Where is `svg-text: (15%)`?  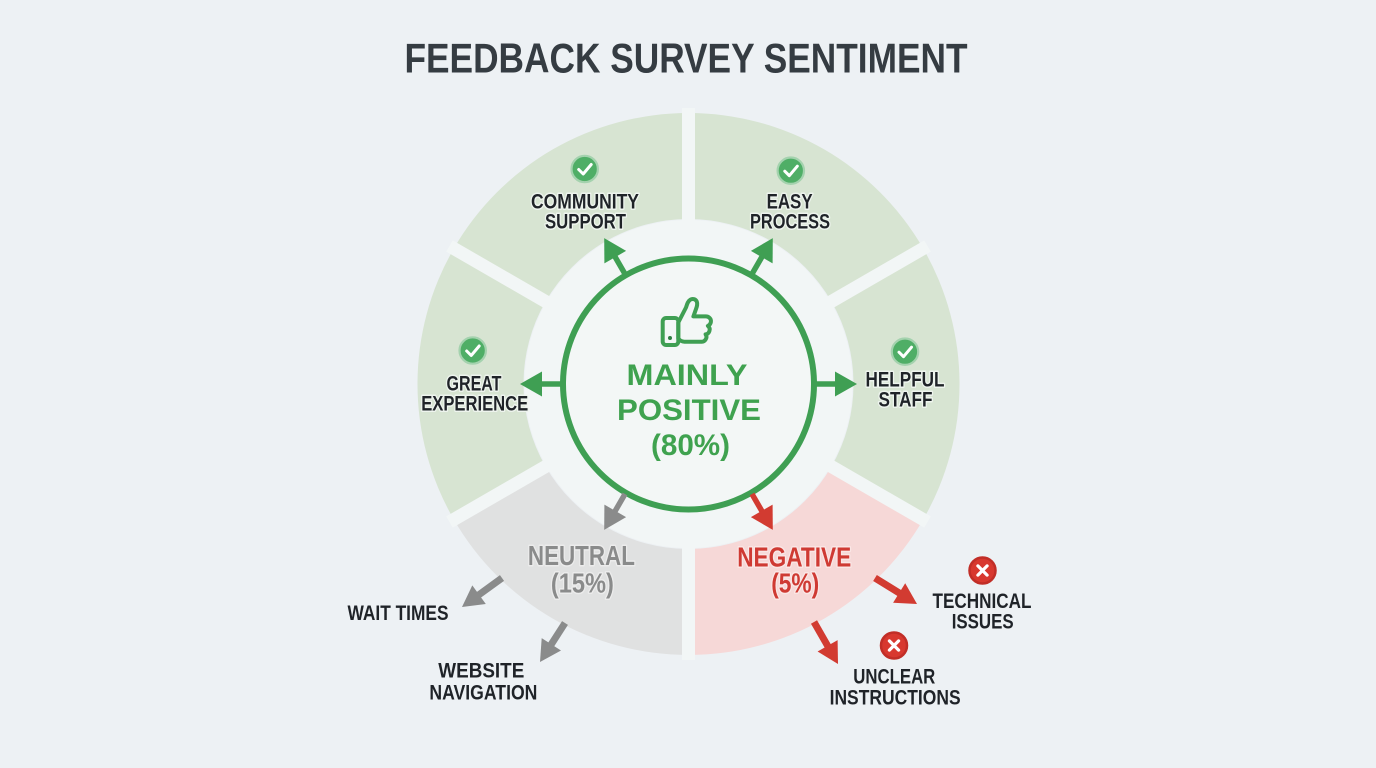 svg-text: (15%) is located at coordinates (582, 583).